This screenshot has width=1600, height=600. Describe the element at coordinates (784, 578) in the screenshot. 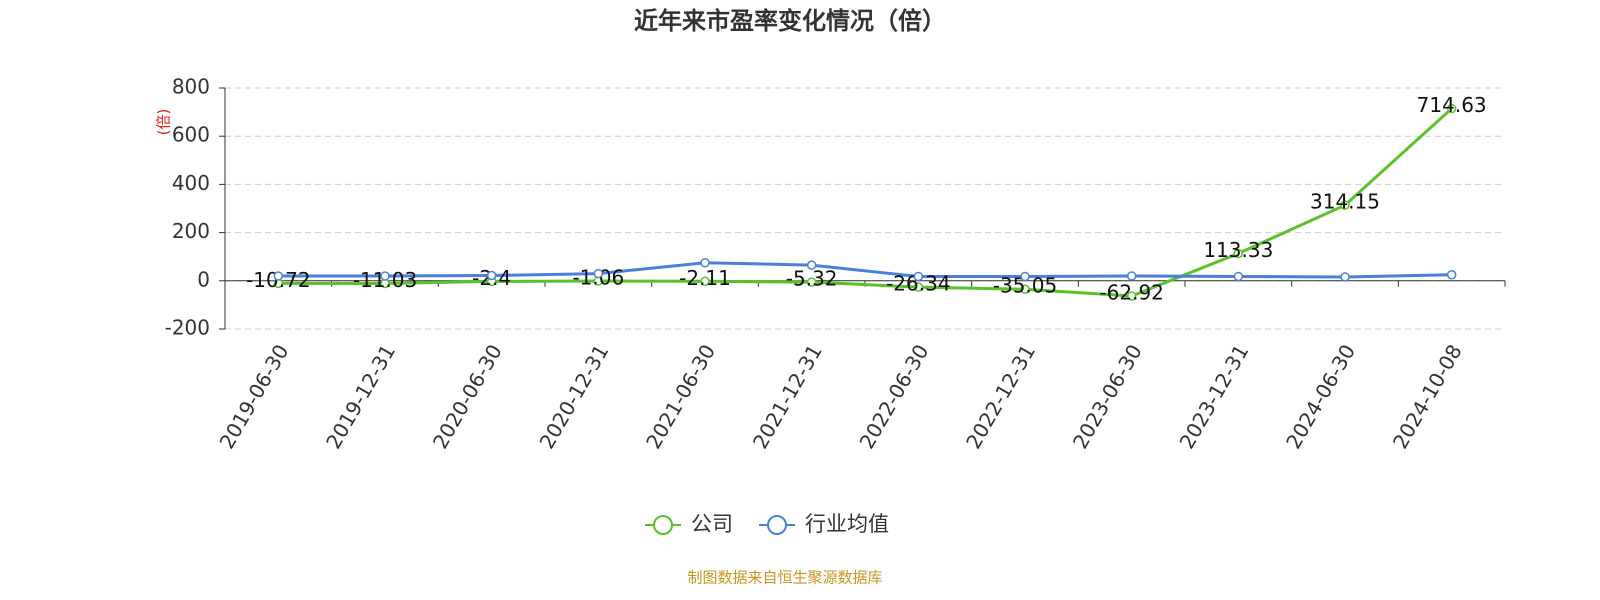

I see `source-note: 制图数据来自恒生聚源数据库` at that location.